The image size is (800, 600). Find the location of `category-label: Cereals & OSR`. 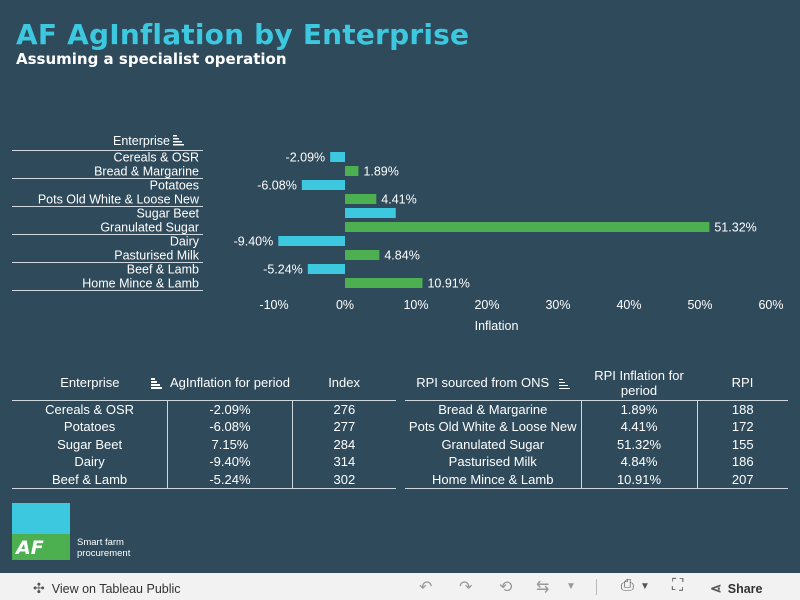

category-label: Cereals & OSR is located at coordinates (156, 158).